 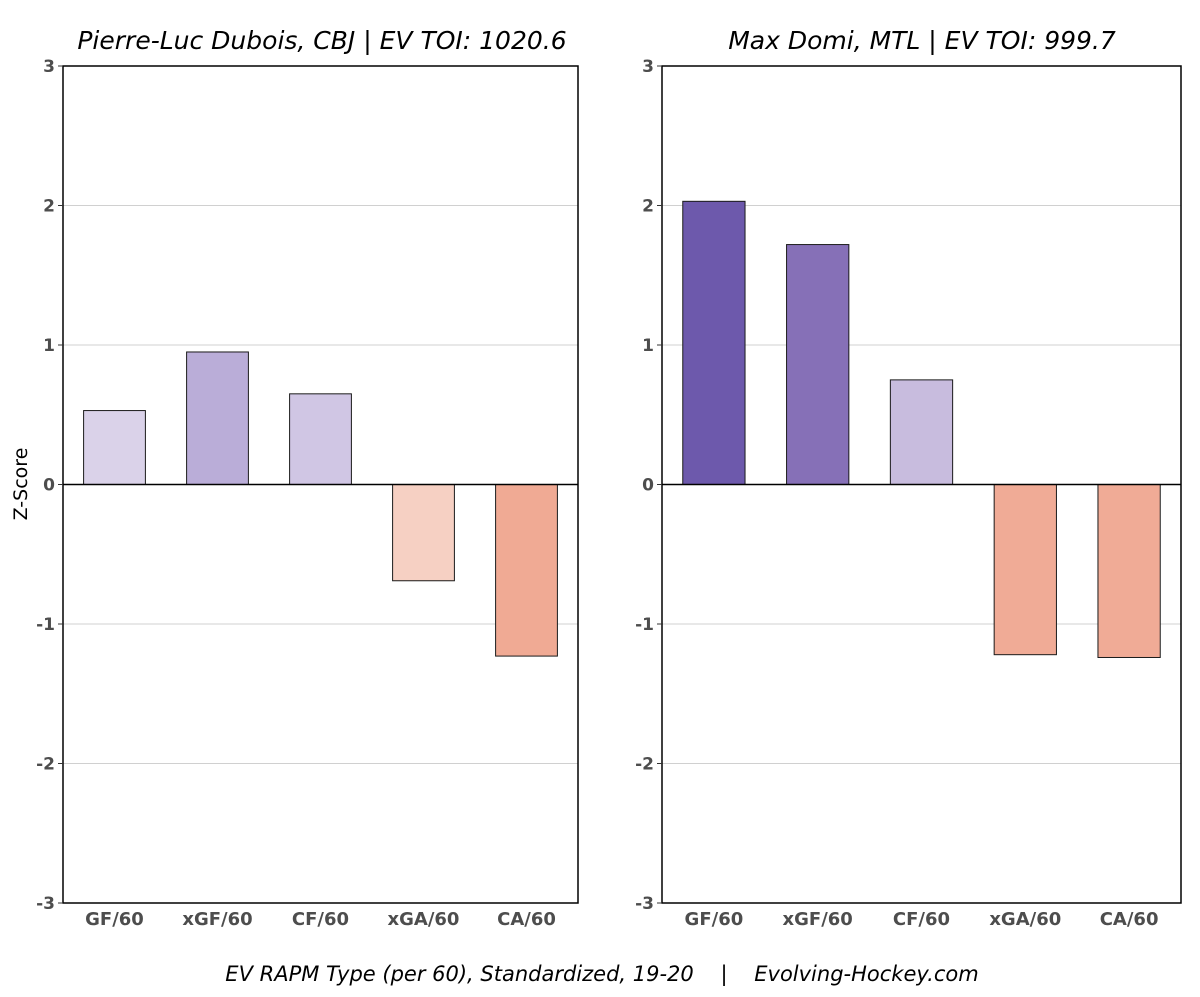 I want to click on panel-title: Max Domi, MTL | EV TOI: 999.7, so click(x=922, y=40).